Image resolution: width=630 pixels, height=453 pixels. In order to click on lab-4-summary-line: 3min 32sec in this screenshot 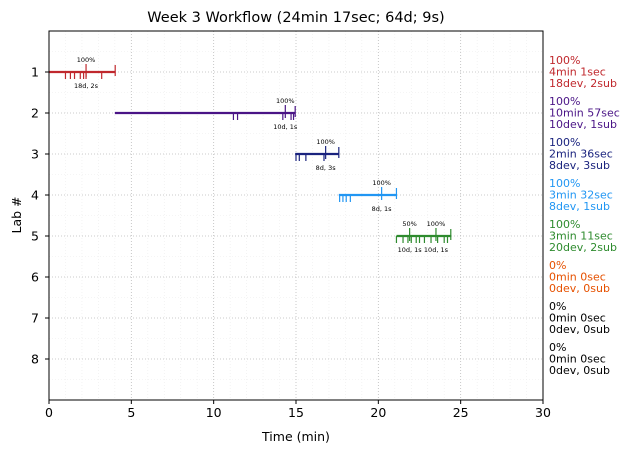, I will do `click(581, 195)`.